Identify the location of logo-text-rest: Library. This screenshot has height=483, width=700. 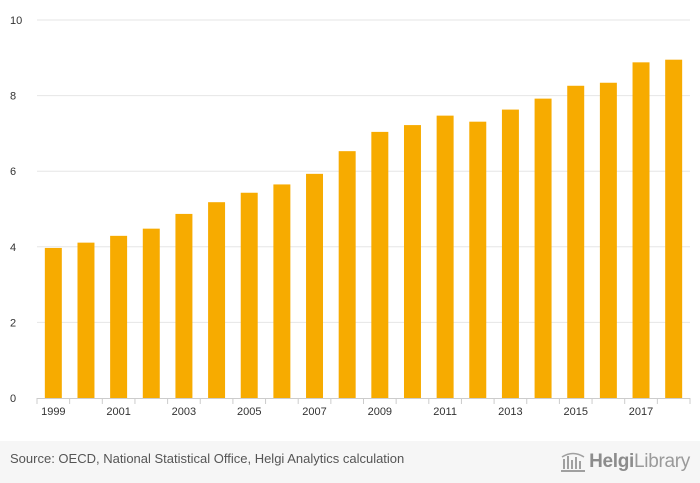
(662, 461).